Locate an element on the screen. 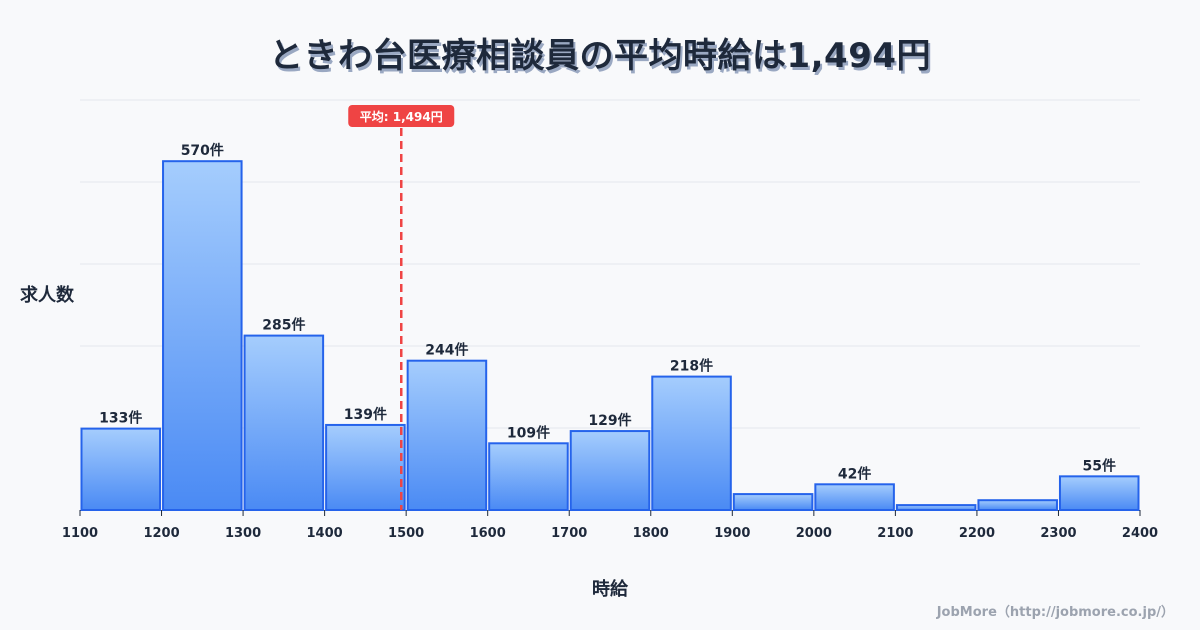 Image resolution: width=1200 pixels, height=630 pixels. bar-value-label: 570件 is located at coordinates (202, 150).